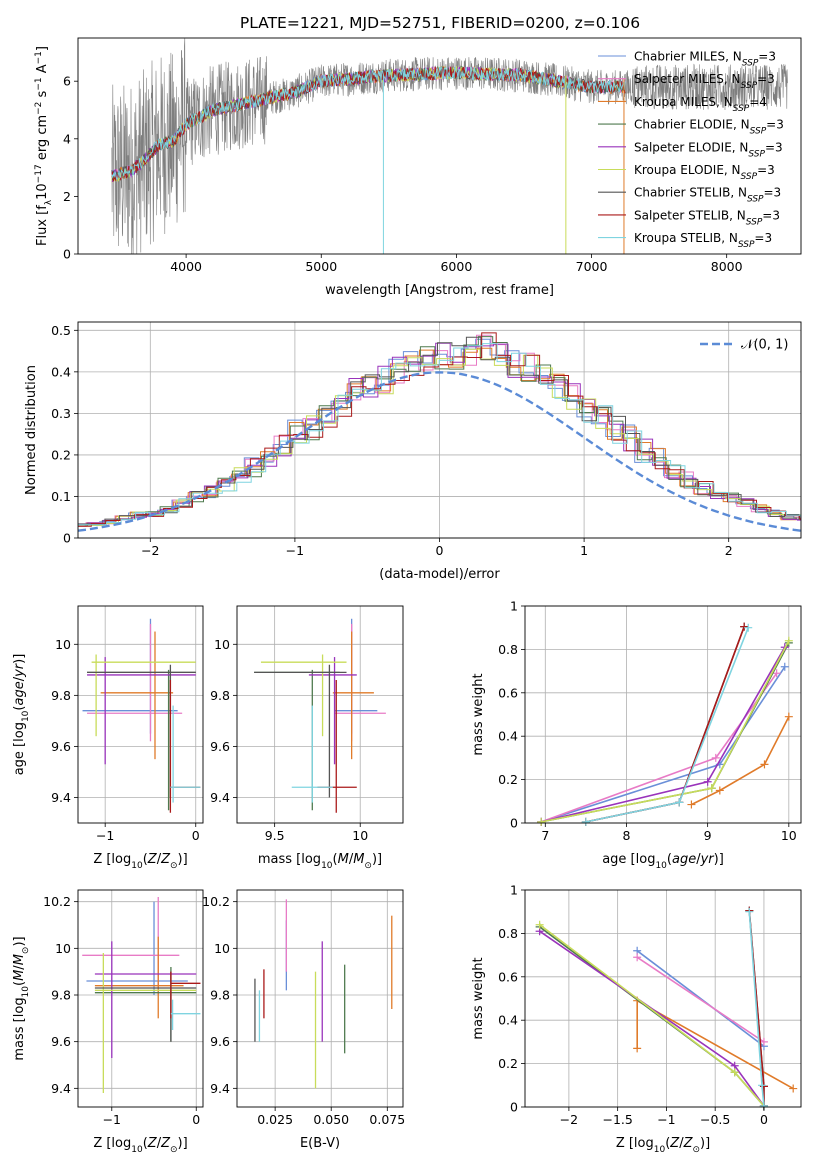  What do you see at coordinates (320, 714) in the screenshot?
I see `axes-frame` at bounding box center [320, 714].